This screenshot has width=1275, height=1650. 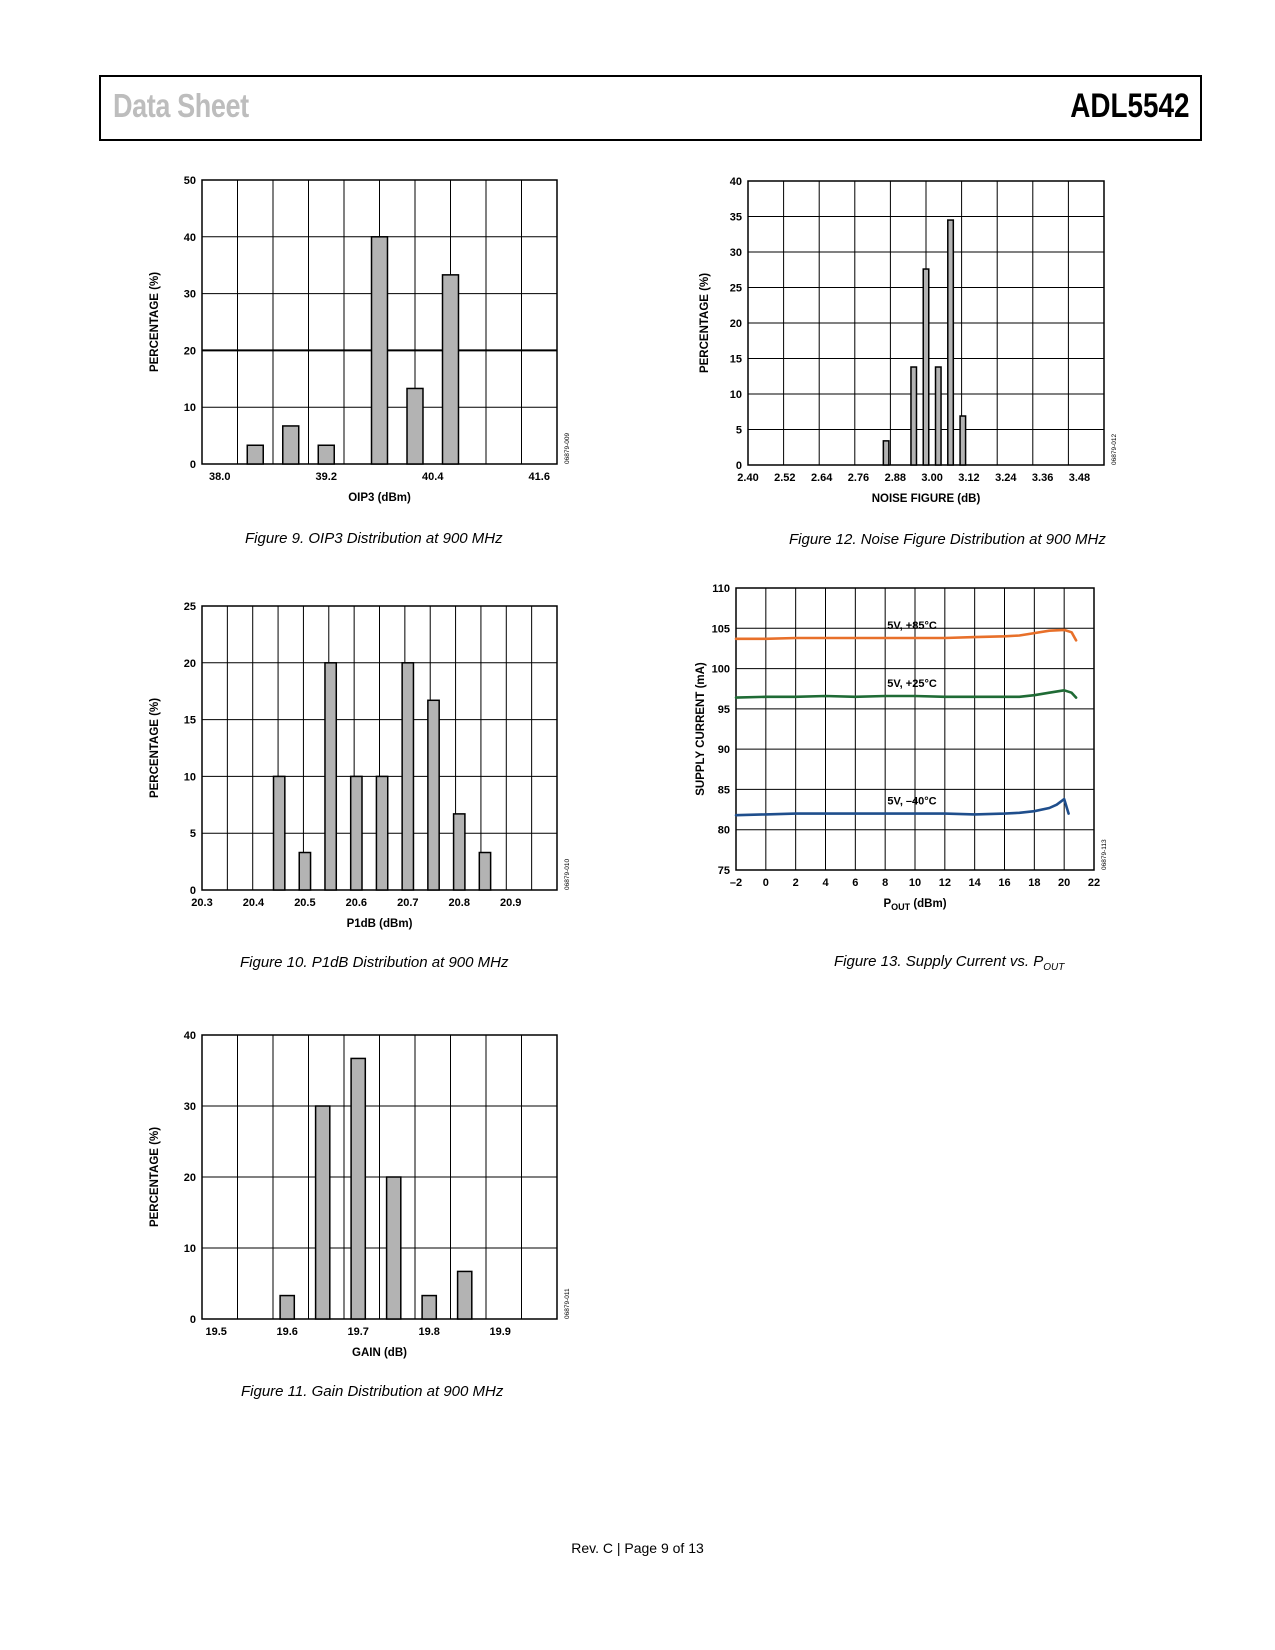 What do you see at coordinates (304, 903) in the screenshot?
I see `x-tick-label: 20.5` at bounding box center [304, 903].